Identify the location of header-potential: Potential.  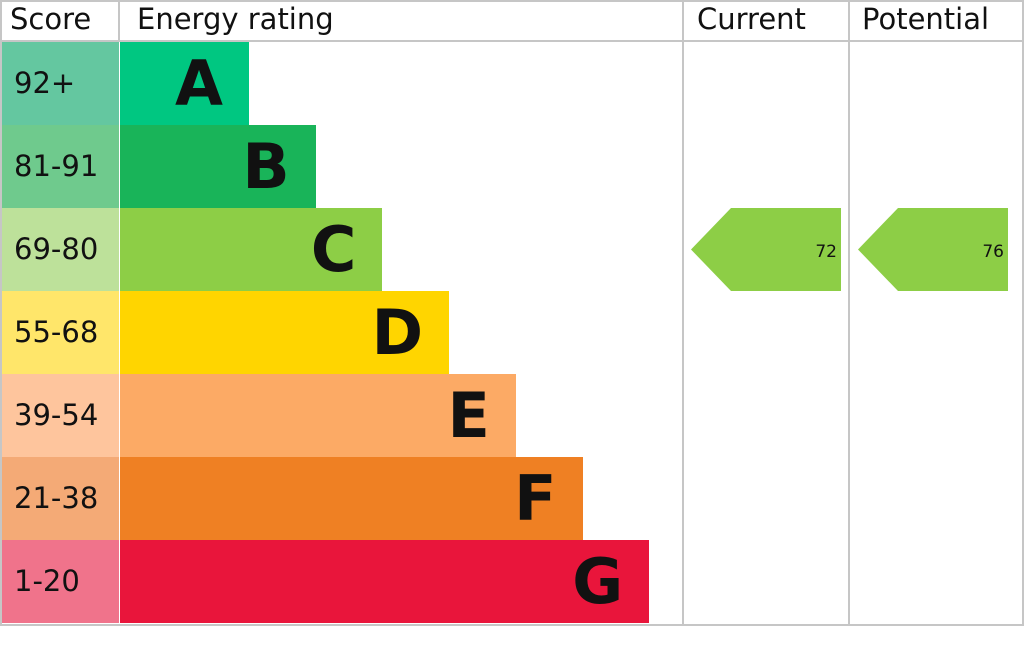
(926, 19).